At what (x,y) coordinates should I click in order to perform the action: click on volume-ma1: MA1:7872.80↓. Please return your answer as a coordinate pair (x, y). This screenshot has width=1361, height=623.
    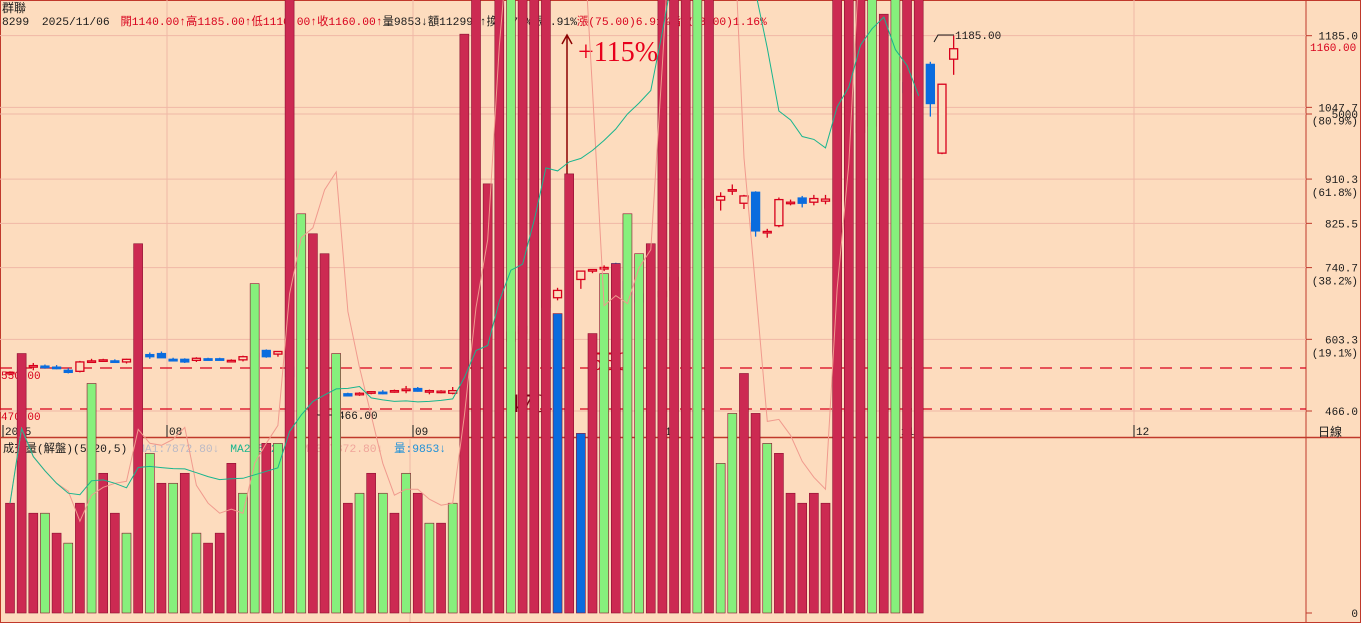
    Looking at the image, I should click on (178, 450).